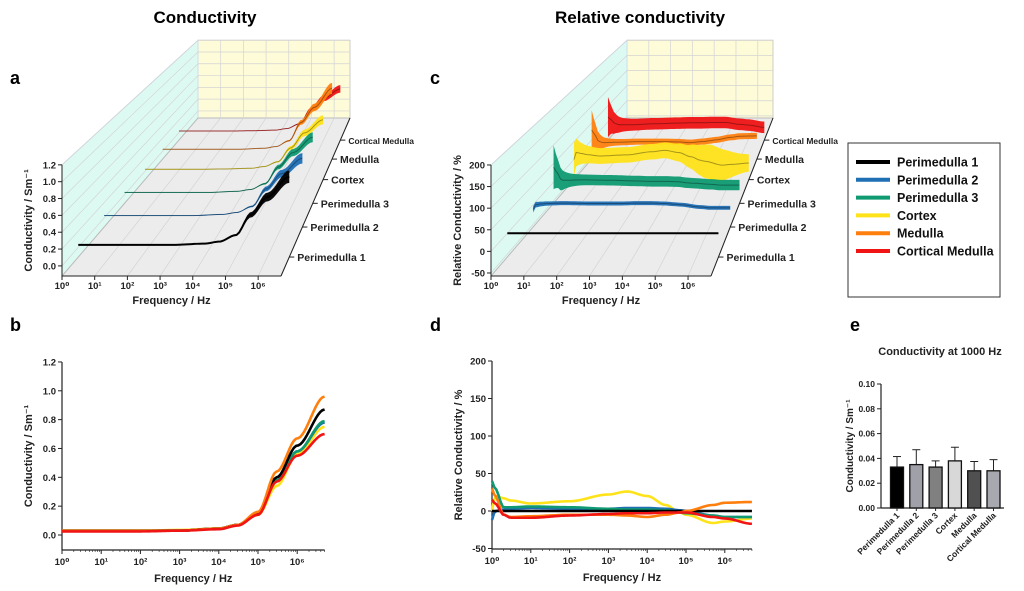 This screenshot has width=1024, height=591. Describe the element at coordinates (435, 78) in the screenshot. I see `panel-label-c: c` at that location.